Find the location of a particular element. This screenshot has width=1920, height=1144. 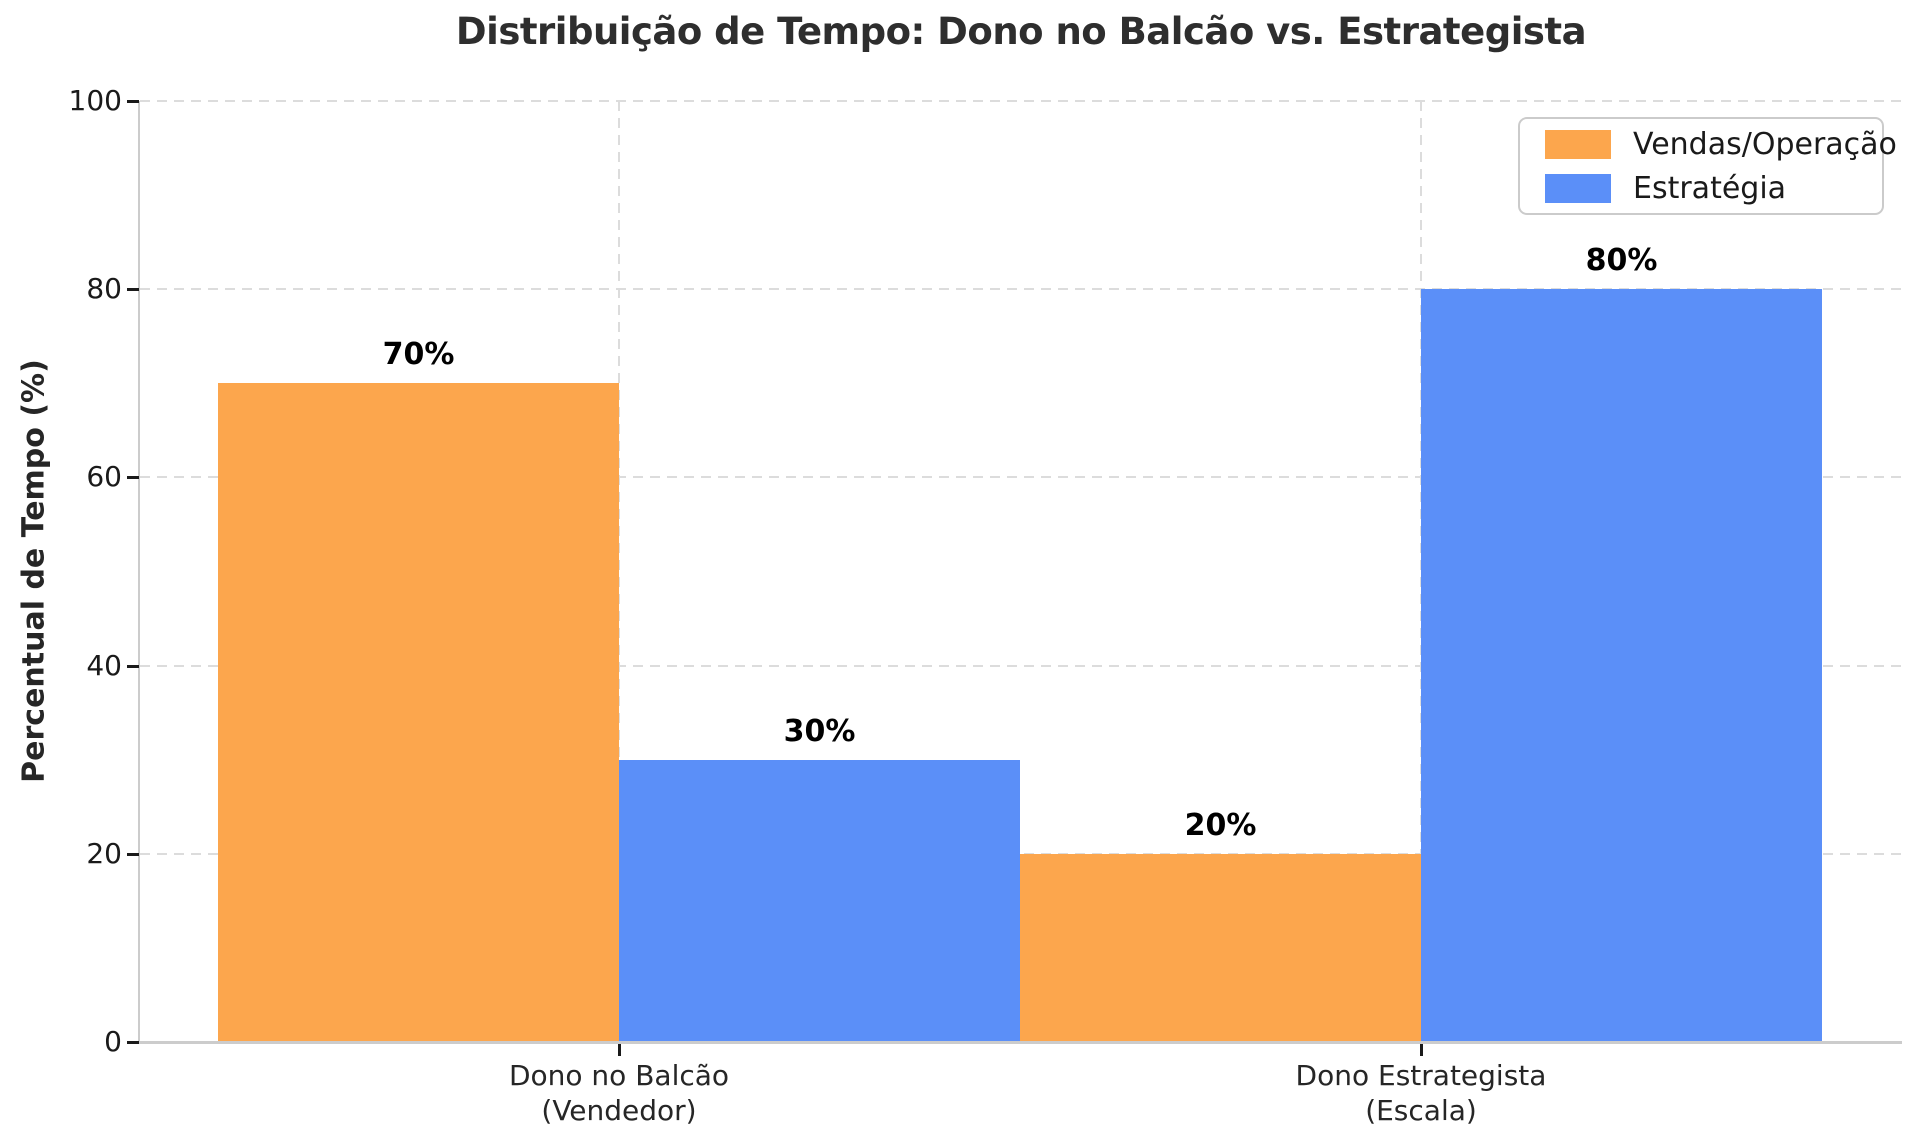

legend-item: Estratégia is located at coordinates (1713, 188).